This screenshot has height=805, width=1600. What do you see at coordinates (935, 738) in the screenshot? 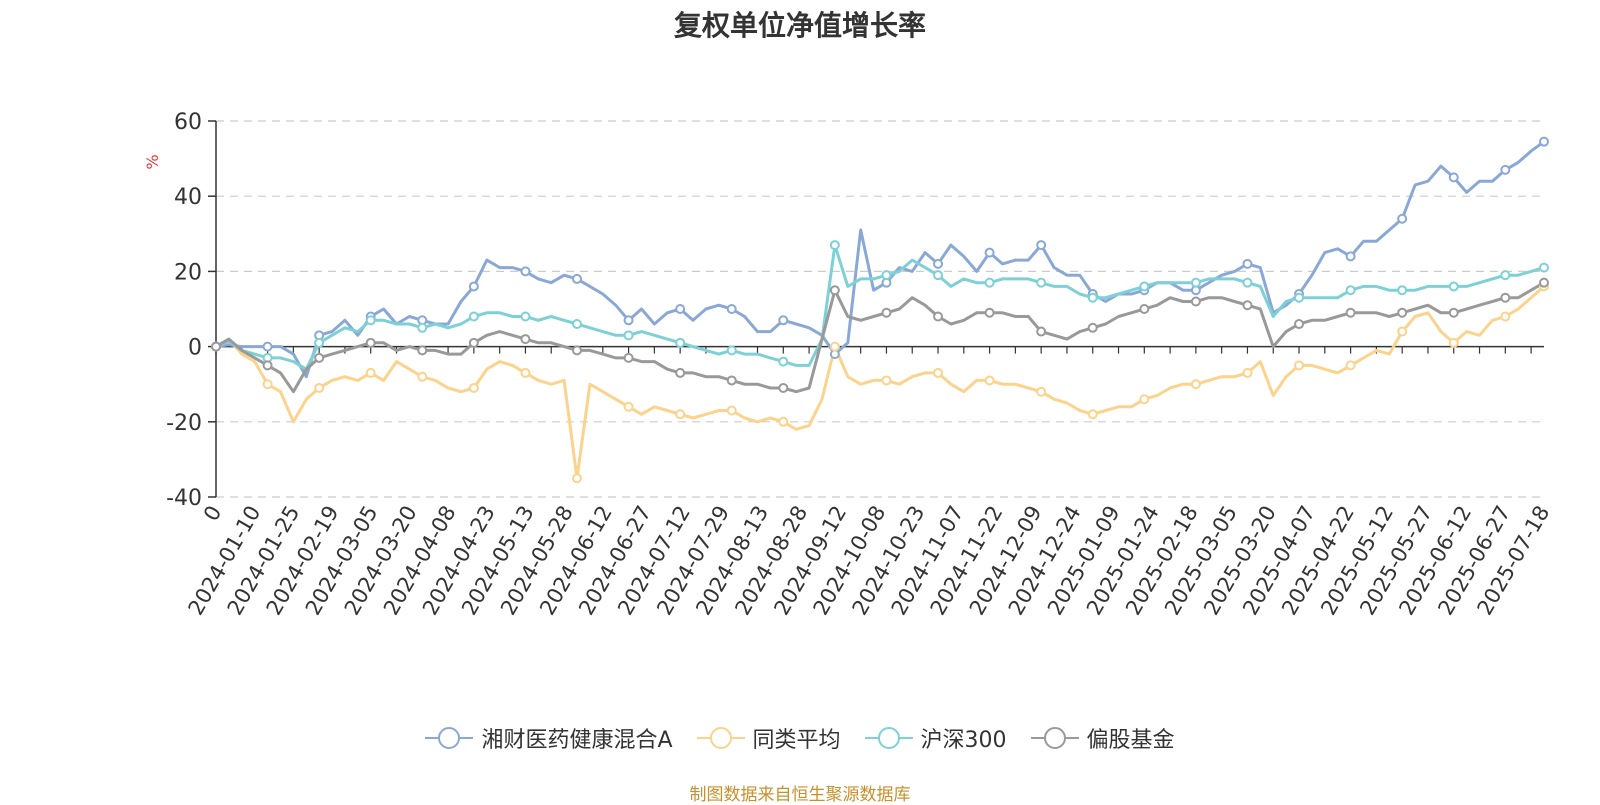
I see `legend-item: 沪深300` at bounding box center [935, 738].